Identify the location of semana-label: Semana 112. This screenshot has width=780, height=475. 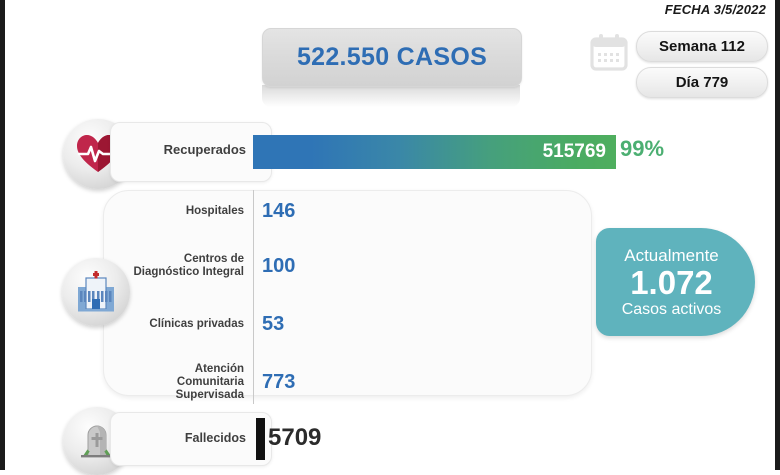
(702, 46).